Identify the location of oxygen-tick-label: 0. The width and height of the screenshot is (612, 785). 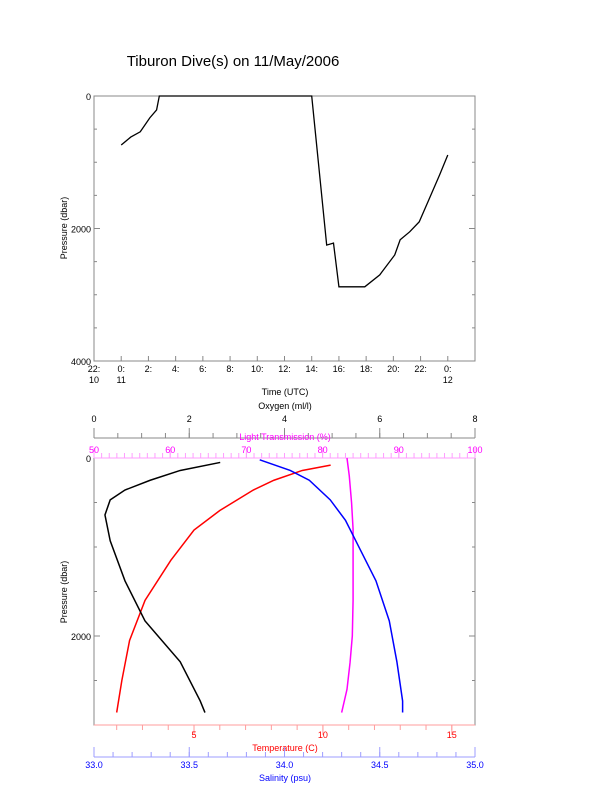
(93, 419).